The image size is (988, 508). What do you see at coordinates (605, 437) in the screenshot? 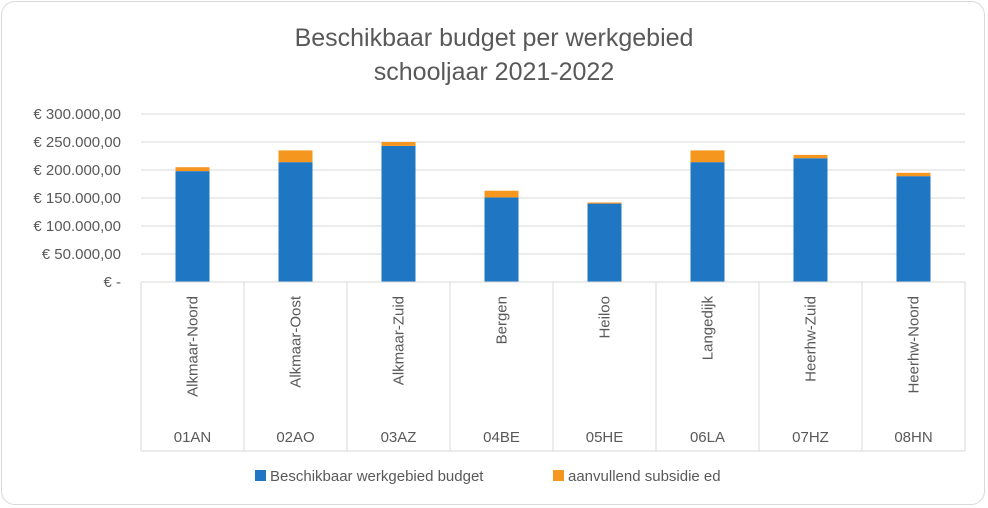
I see `category-code-label: 05HE` at bounding box center [605, 437].